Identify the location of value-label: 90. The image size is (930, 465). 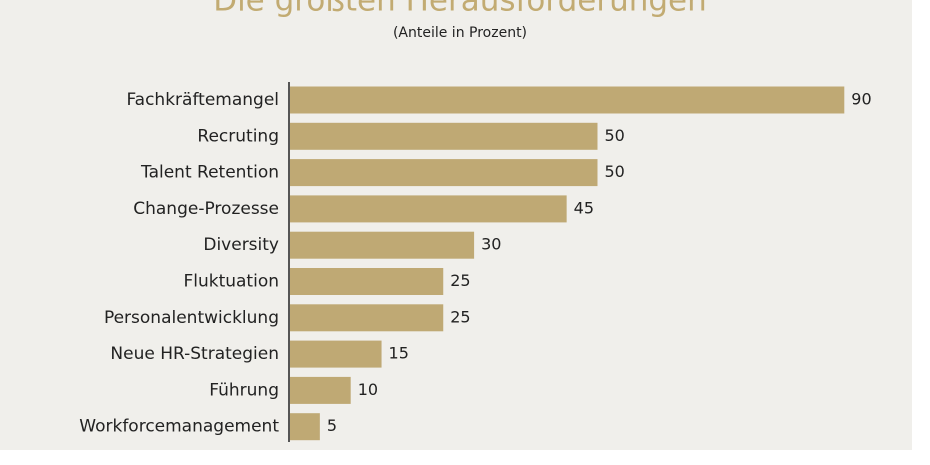
(861, 99).